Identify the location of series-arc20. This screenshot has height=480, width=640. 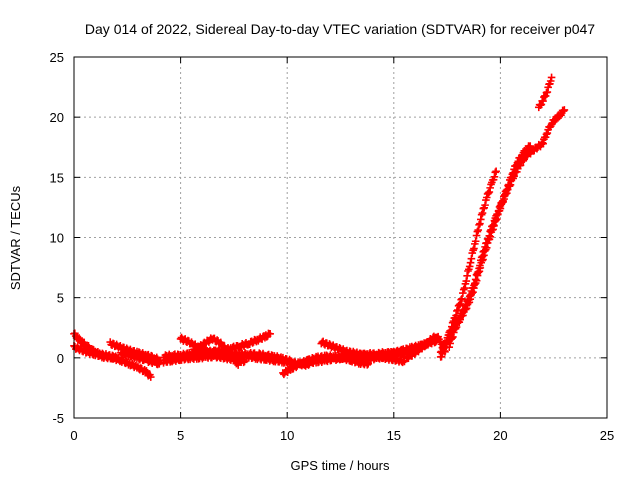
(545, 92).